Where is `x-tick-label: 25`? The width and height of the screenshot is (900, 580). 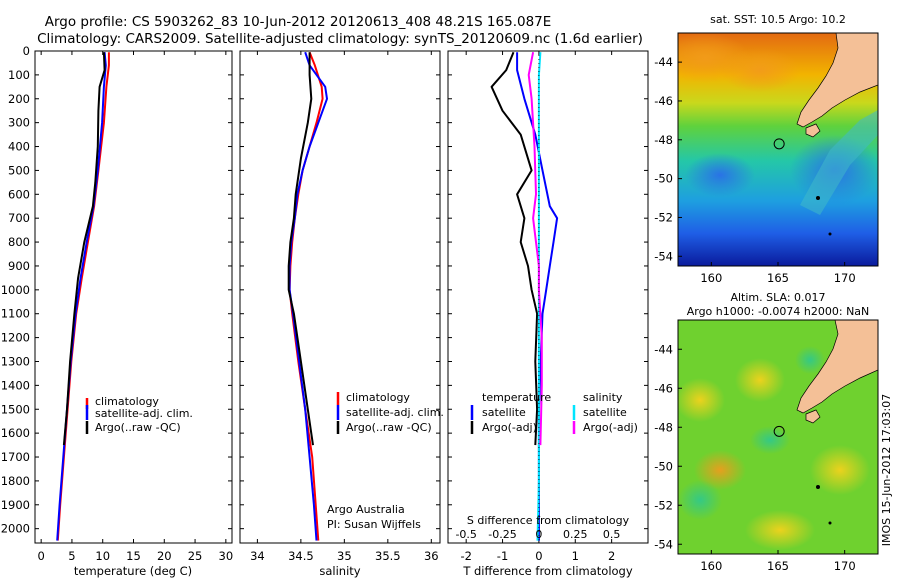 x-tick-label: 25 is located at coordinates (195, 556).